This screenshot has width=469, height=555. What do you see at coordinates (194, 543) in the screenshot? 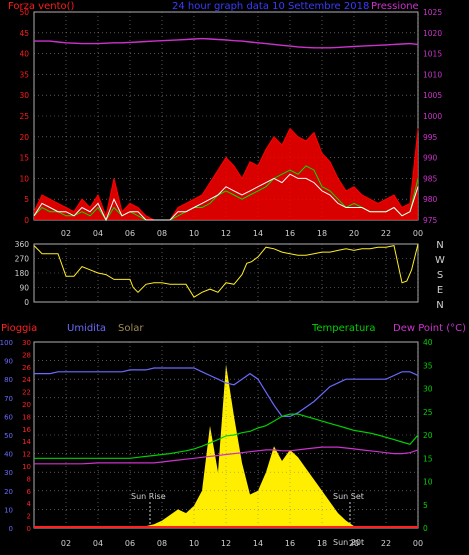
I see `time-tick-label: 10` at bounding box center [194, 543].